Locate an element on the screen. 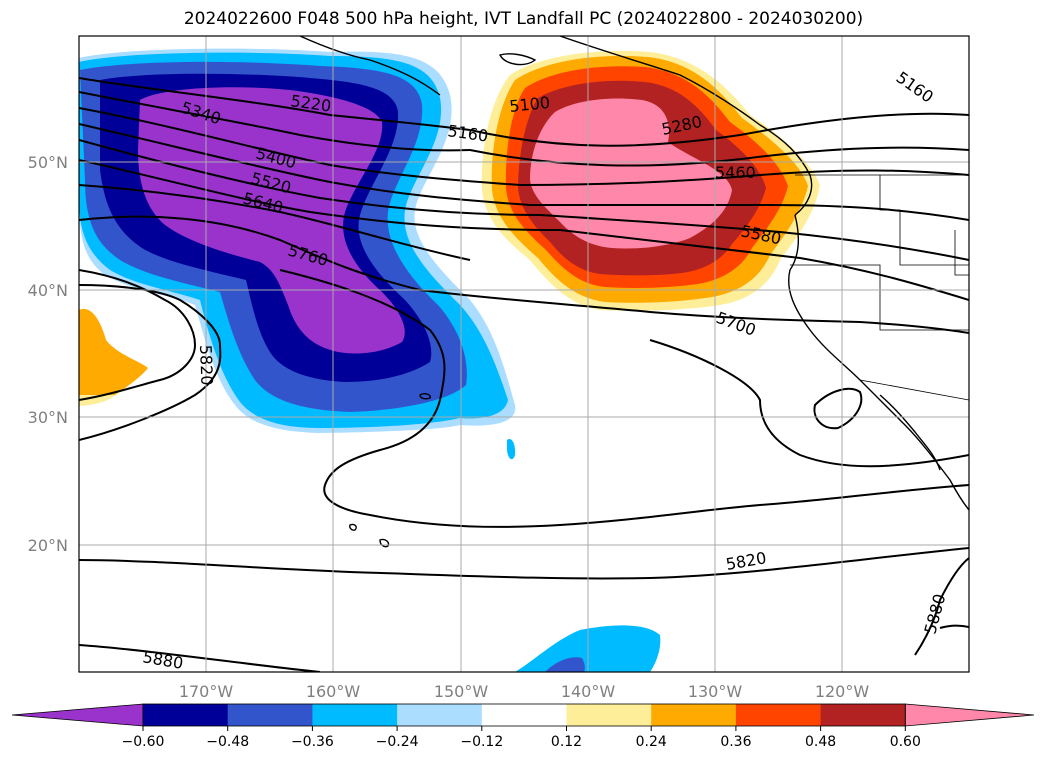  positive-ivt-region is located at coordinates (650, 180).